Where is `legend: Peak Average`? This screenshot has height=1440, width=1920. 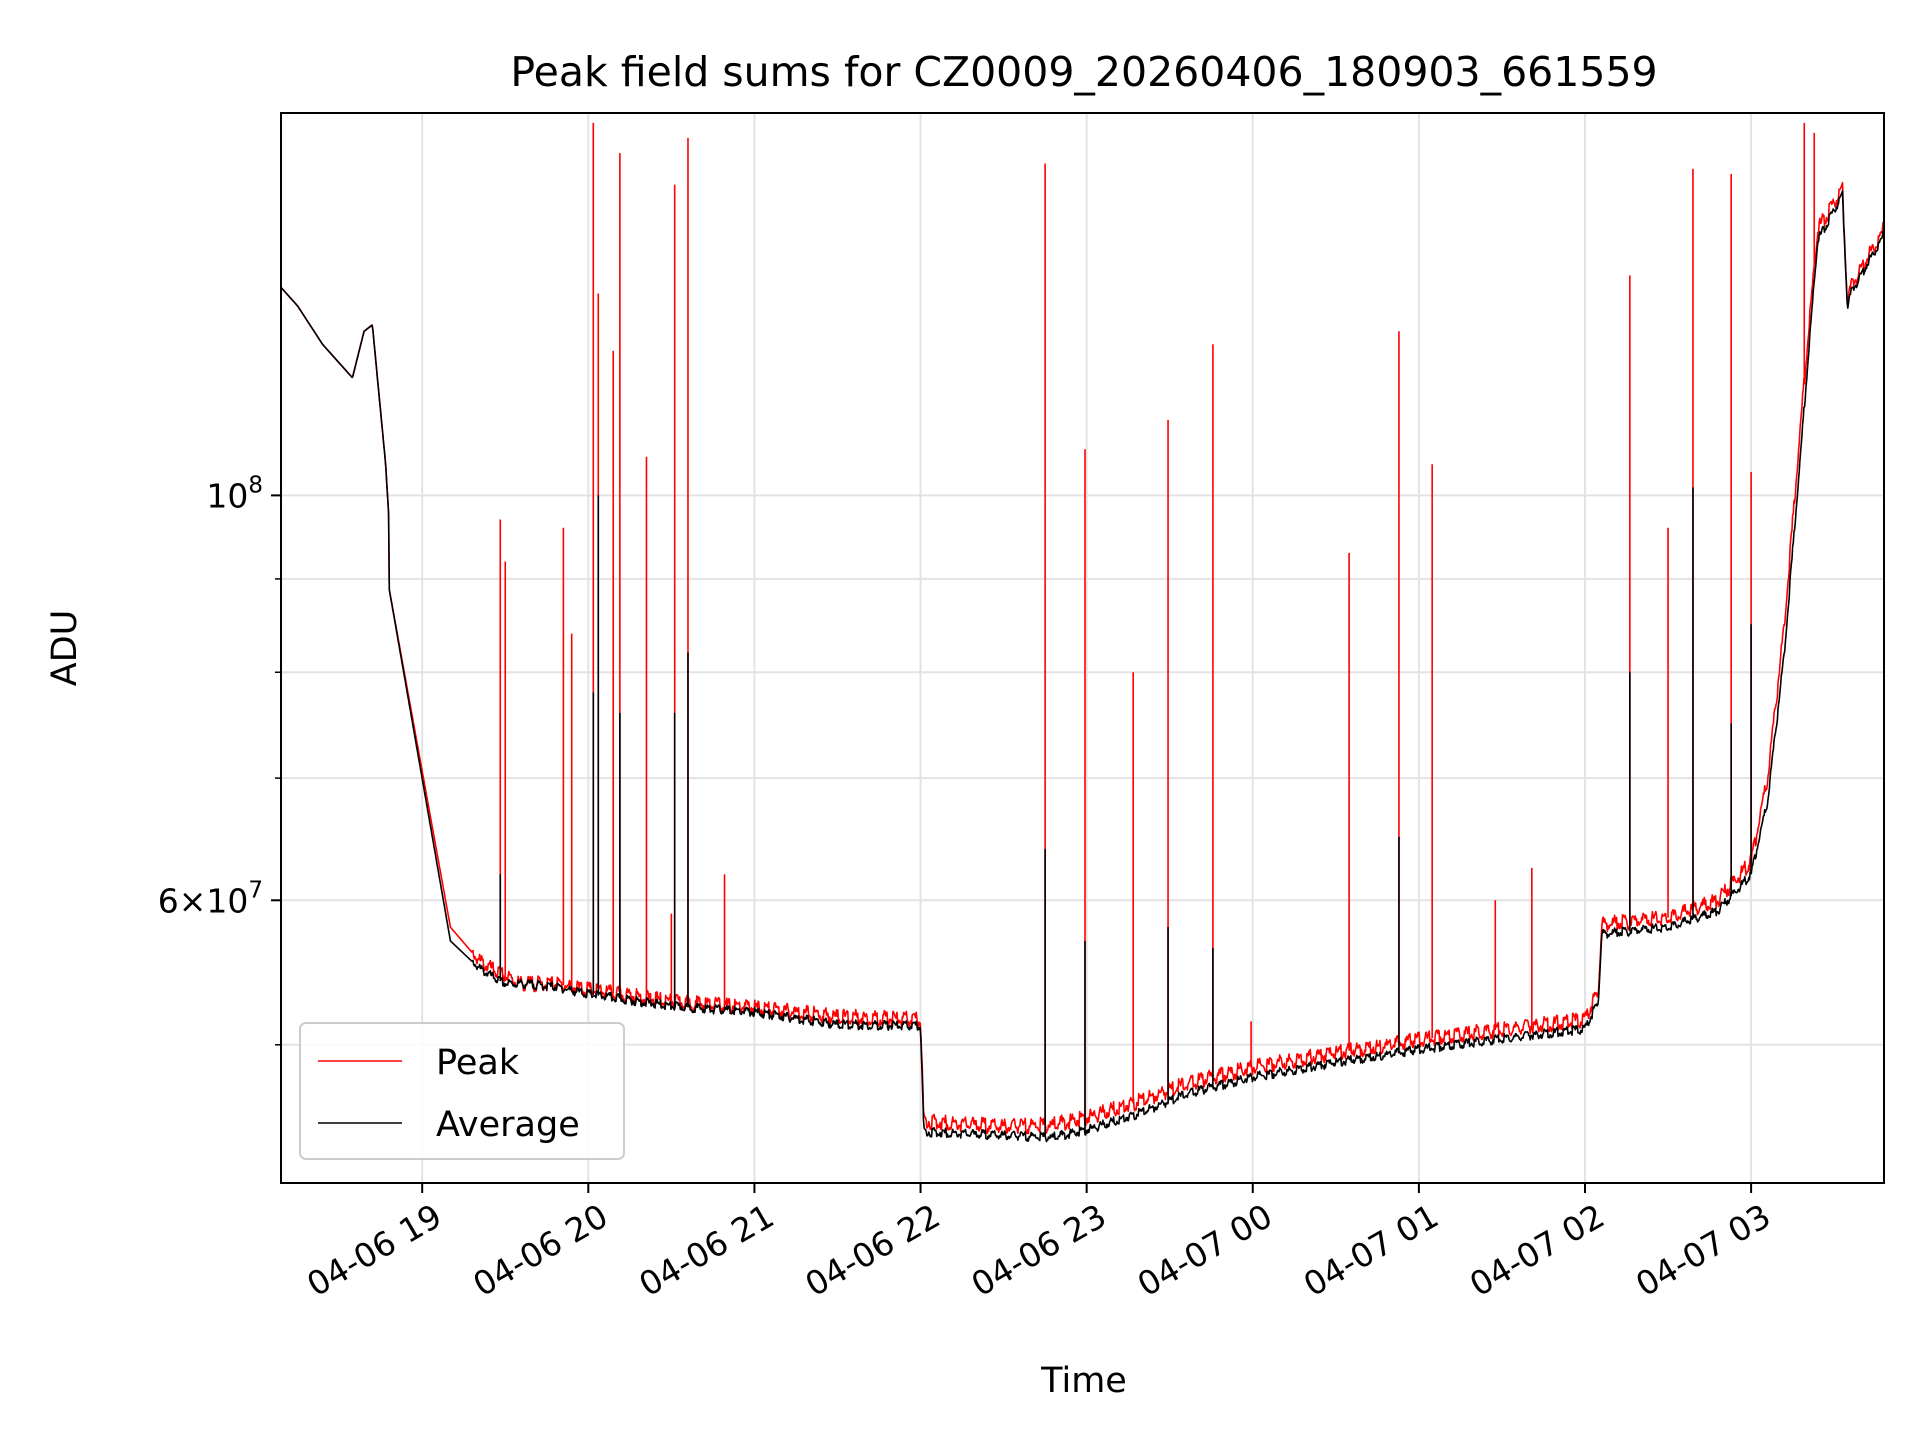
legend: Peak Average is located at coordinates (462, 1091).